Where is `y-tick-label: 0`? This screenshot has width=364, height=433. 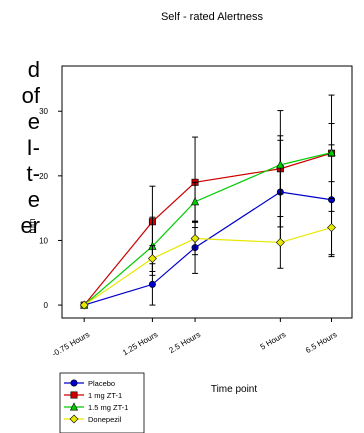
y-tick-label: 0 is located at coordinates (46, 305).